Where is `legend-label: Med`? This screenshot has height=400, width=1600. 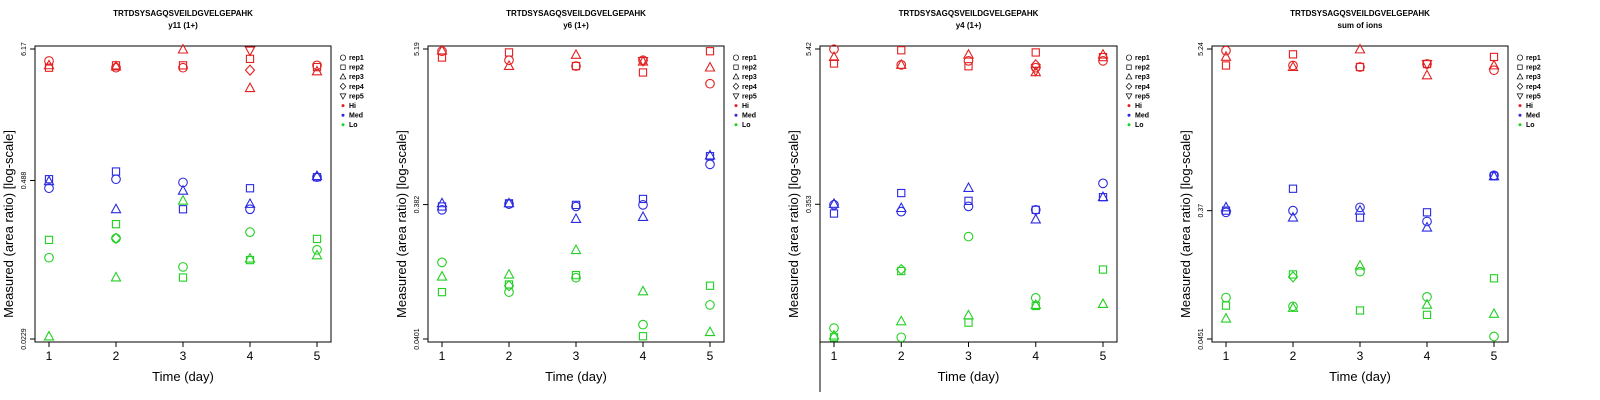
legend-label: Med is located at coordinates (356, 116).